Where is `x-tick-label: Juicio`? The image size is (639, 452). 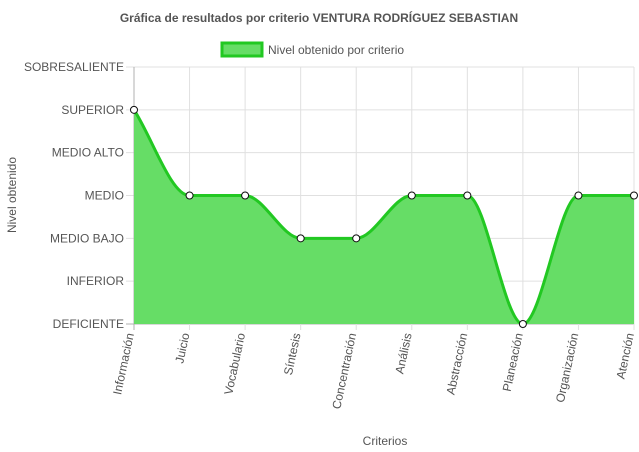 x-tick-label: Juicio is located at coordinates (182, 347).